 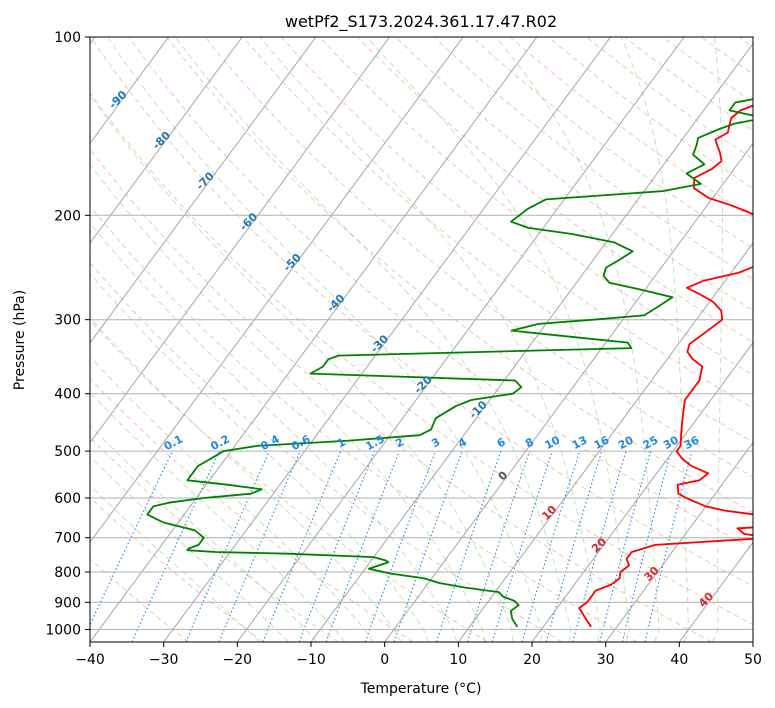 I want to click on y-tick-label: 500, so click(x=67, y=452).